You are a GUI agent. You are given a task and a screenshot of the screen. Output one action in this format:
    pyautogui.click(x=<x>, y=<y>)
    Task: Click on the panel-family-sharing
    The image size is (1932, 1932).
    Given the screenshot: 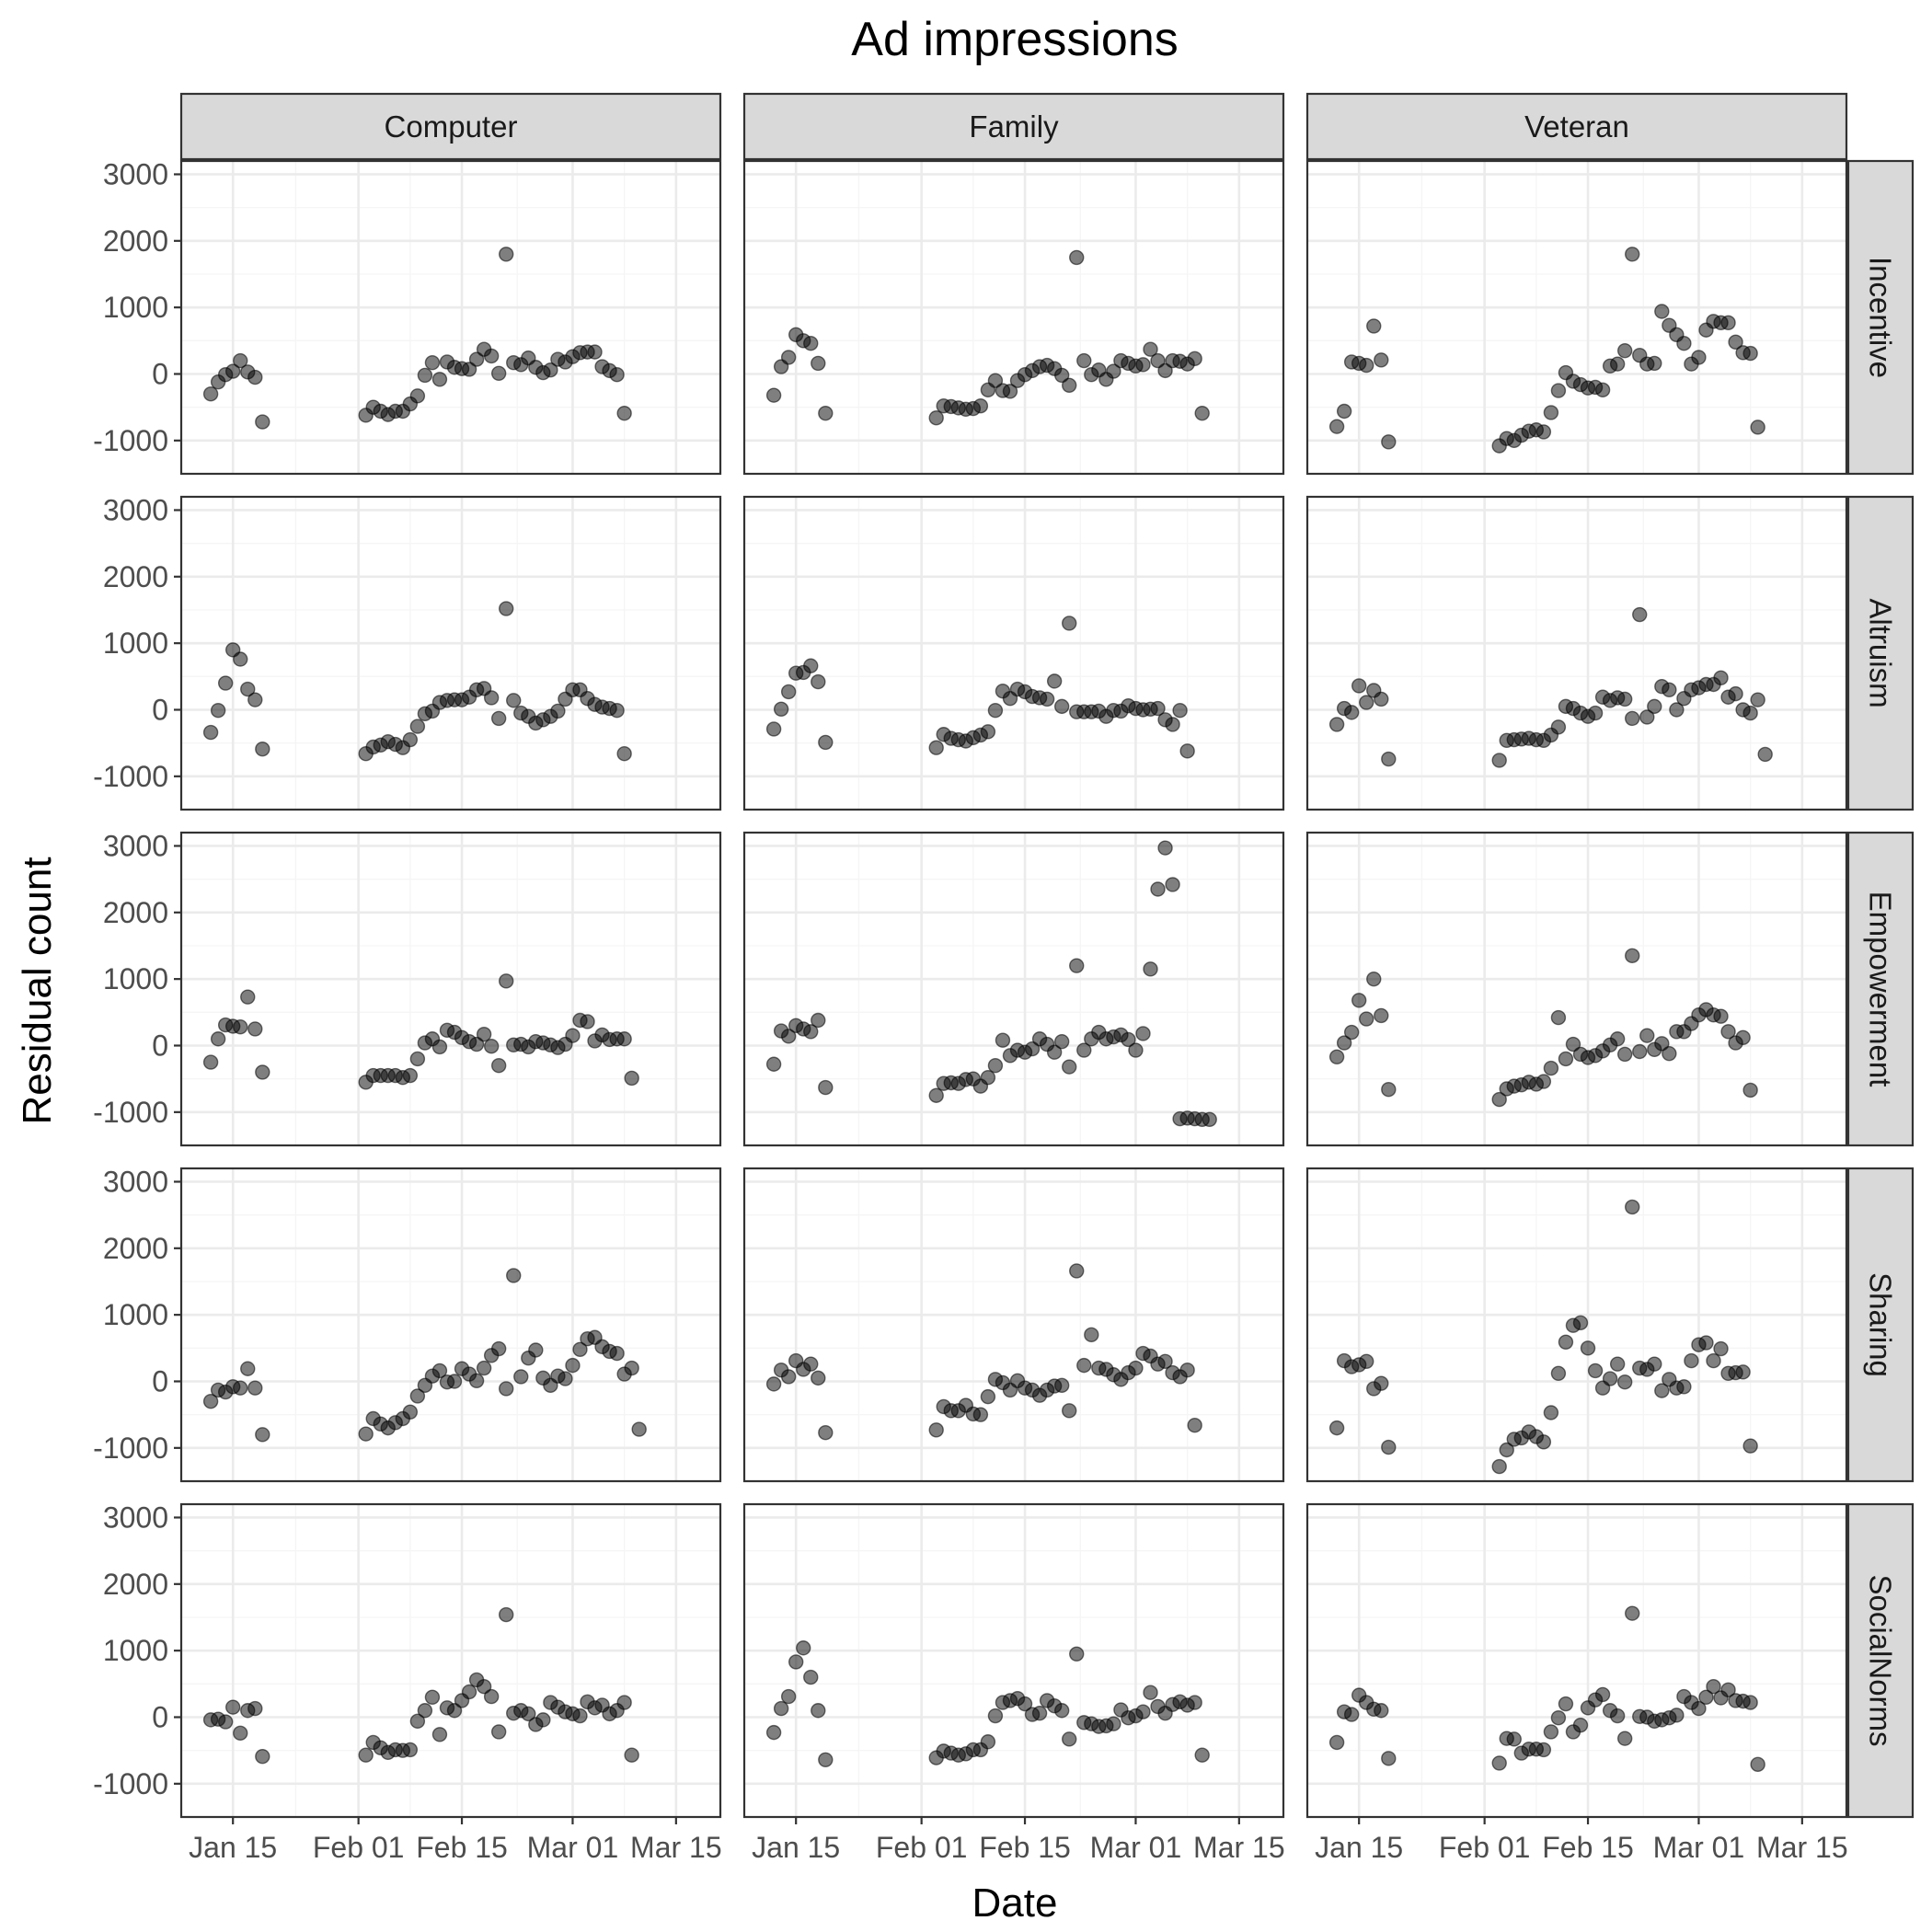 What is the action you would take?
    pyautogui.click(x=1014, y=1325)
    